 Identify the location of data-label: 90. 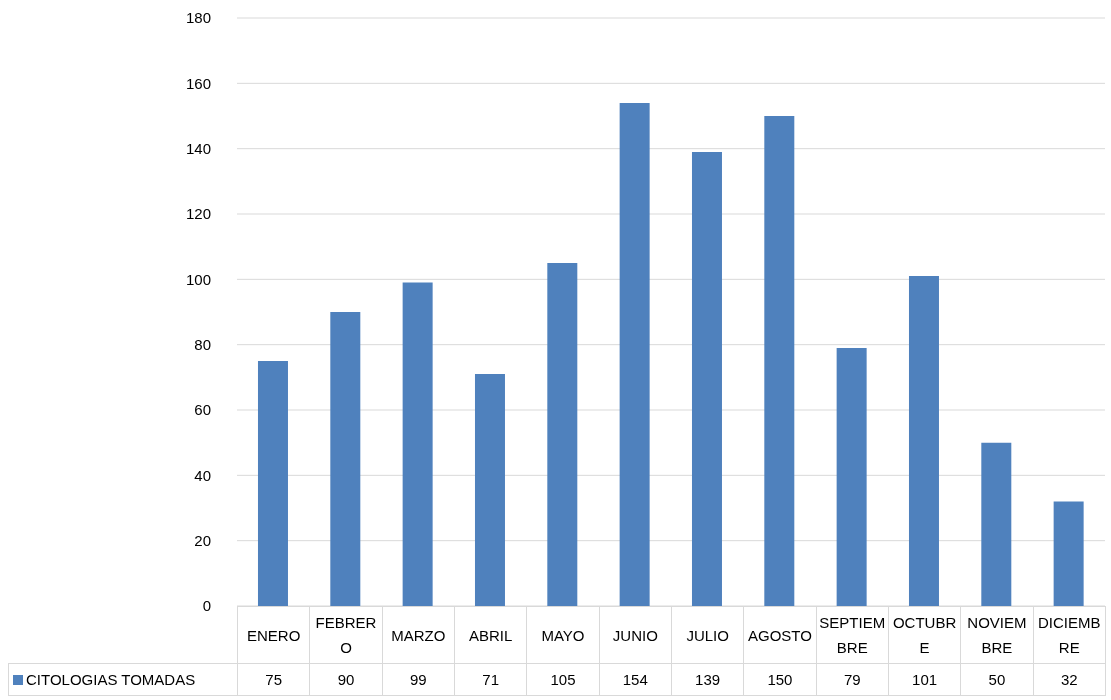
(346, 679).